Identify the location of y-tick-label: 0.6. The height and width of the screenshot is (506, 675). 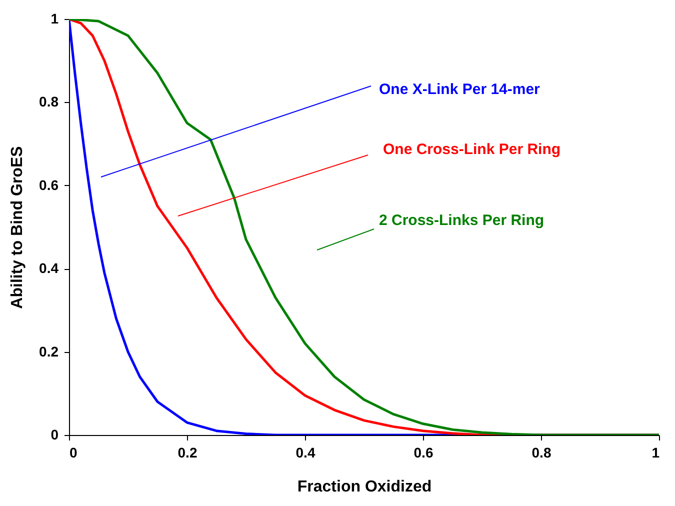
(49, 184).